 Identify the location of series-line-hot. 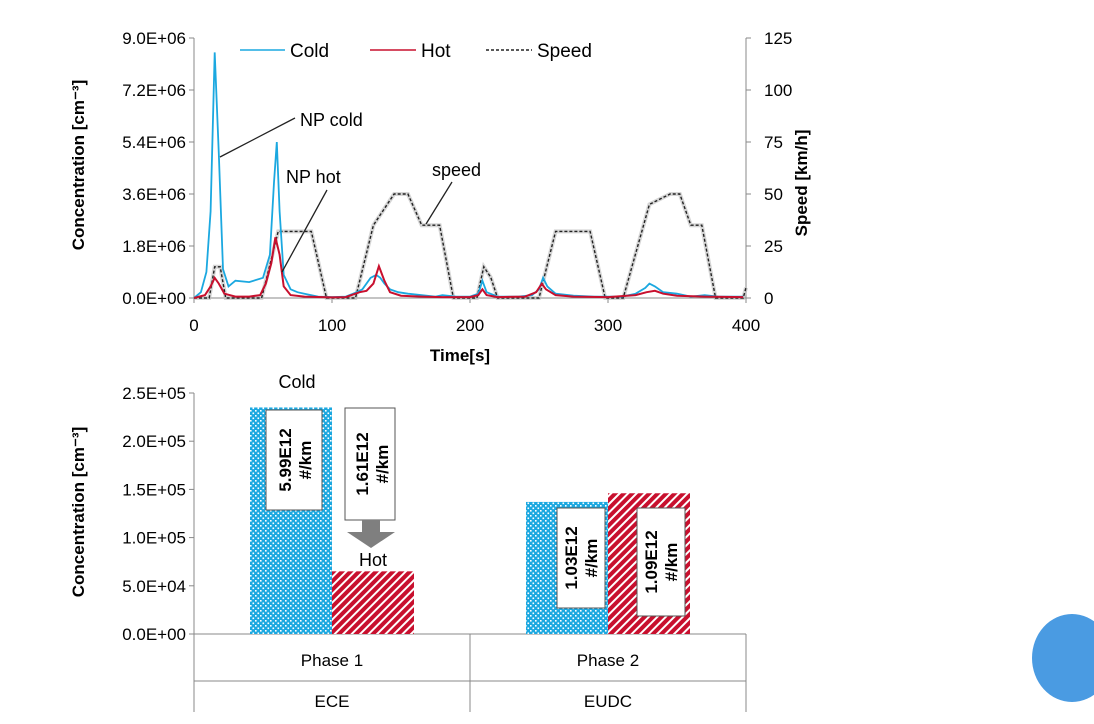
(468, 268).